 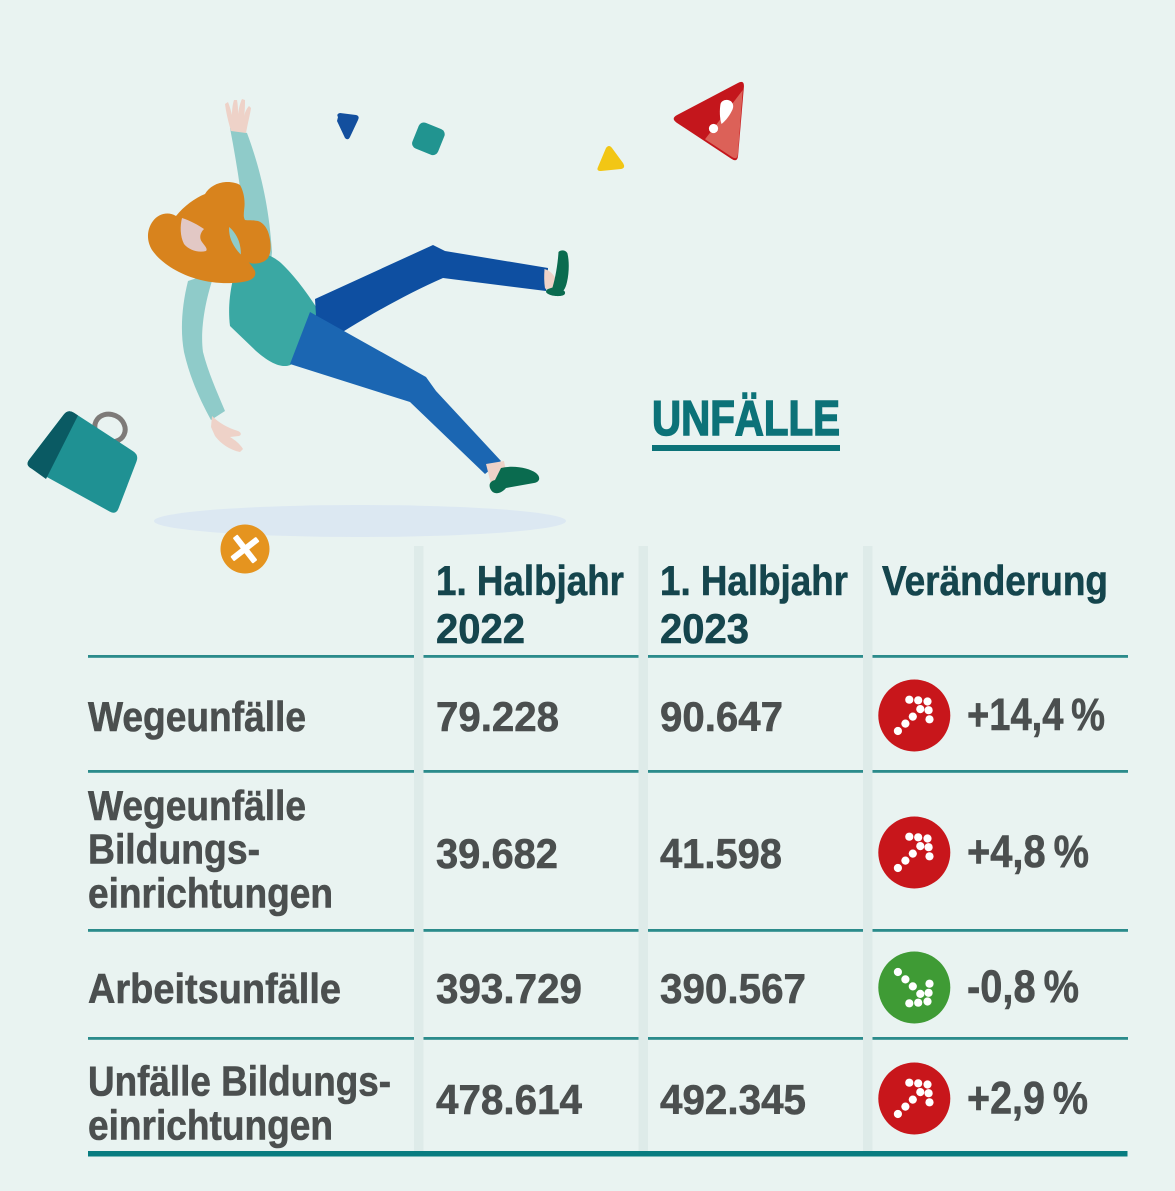 What do you see at coordinates (995, 580) in the screenshot?
I see `svg-text: Veränderung` at bounding box center [995, 580].